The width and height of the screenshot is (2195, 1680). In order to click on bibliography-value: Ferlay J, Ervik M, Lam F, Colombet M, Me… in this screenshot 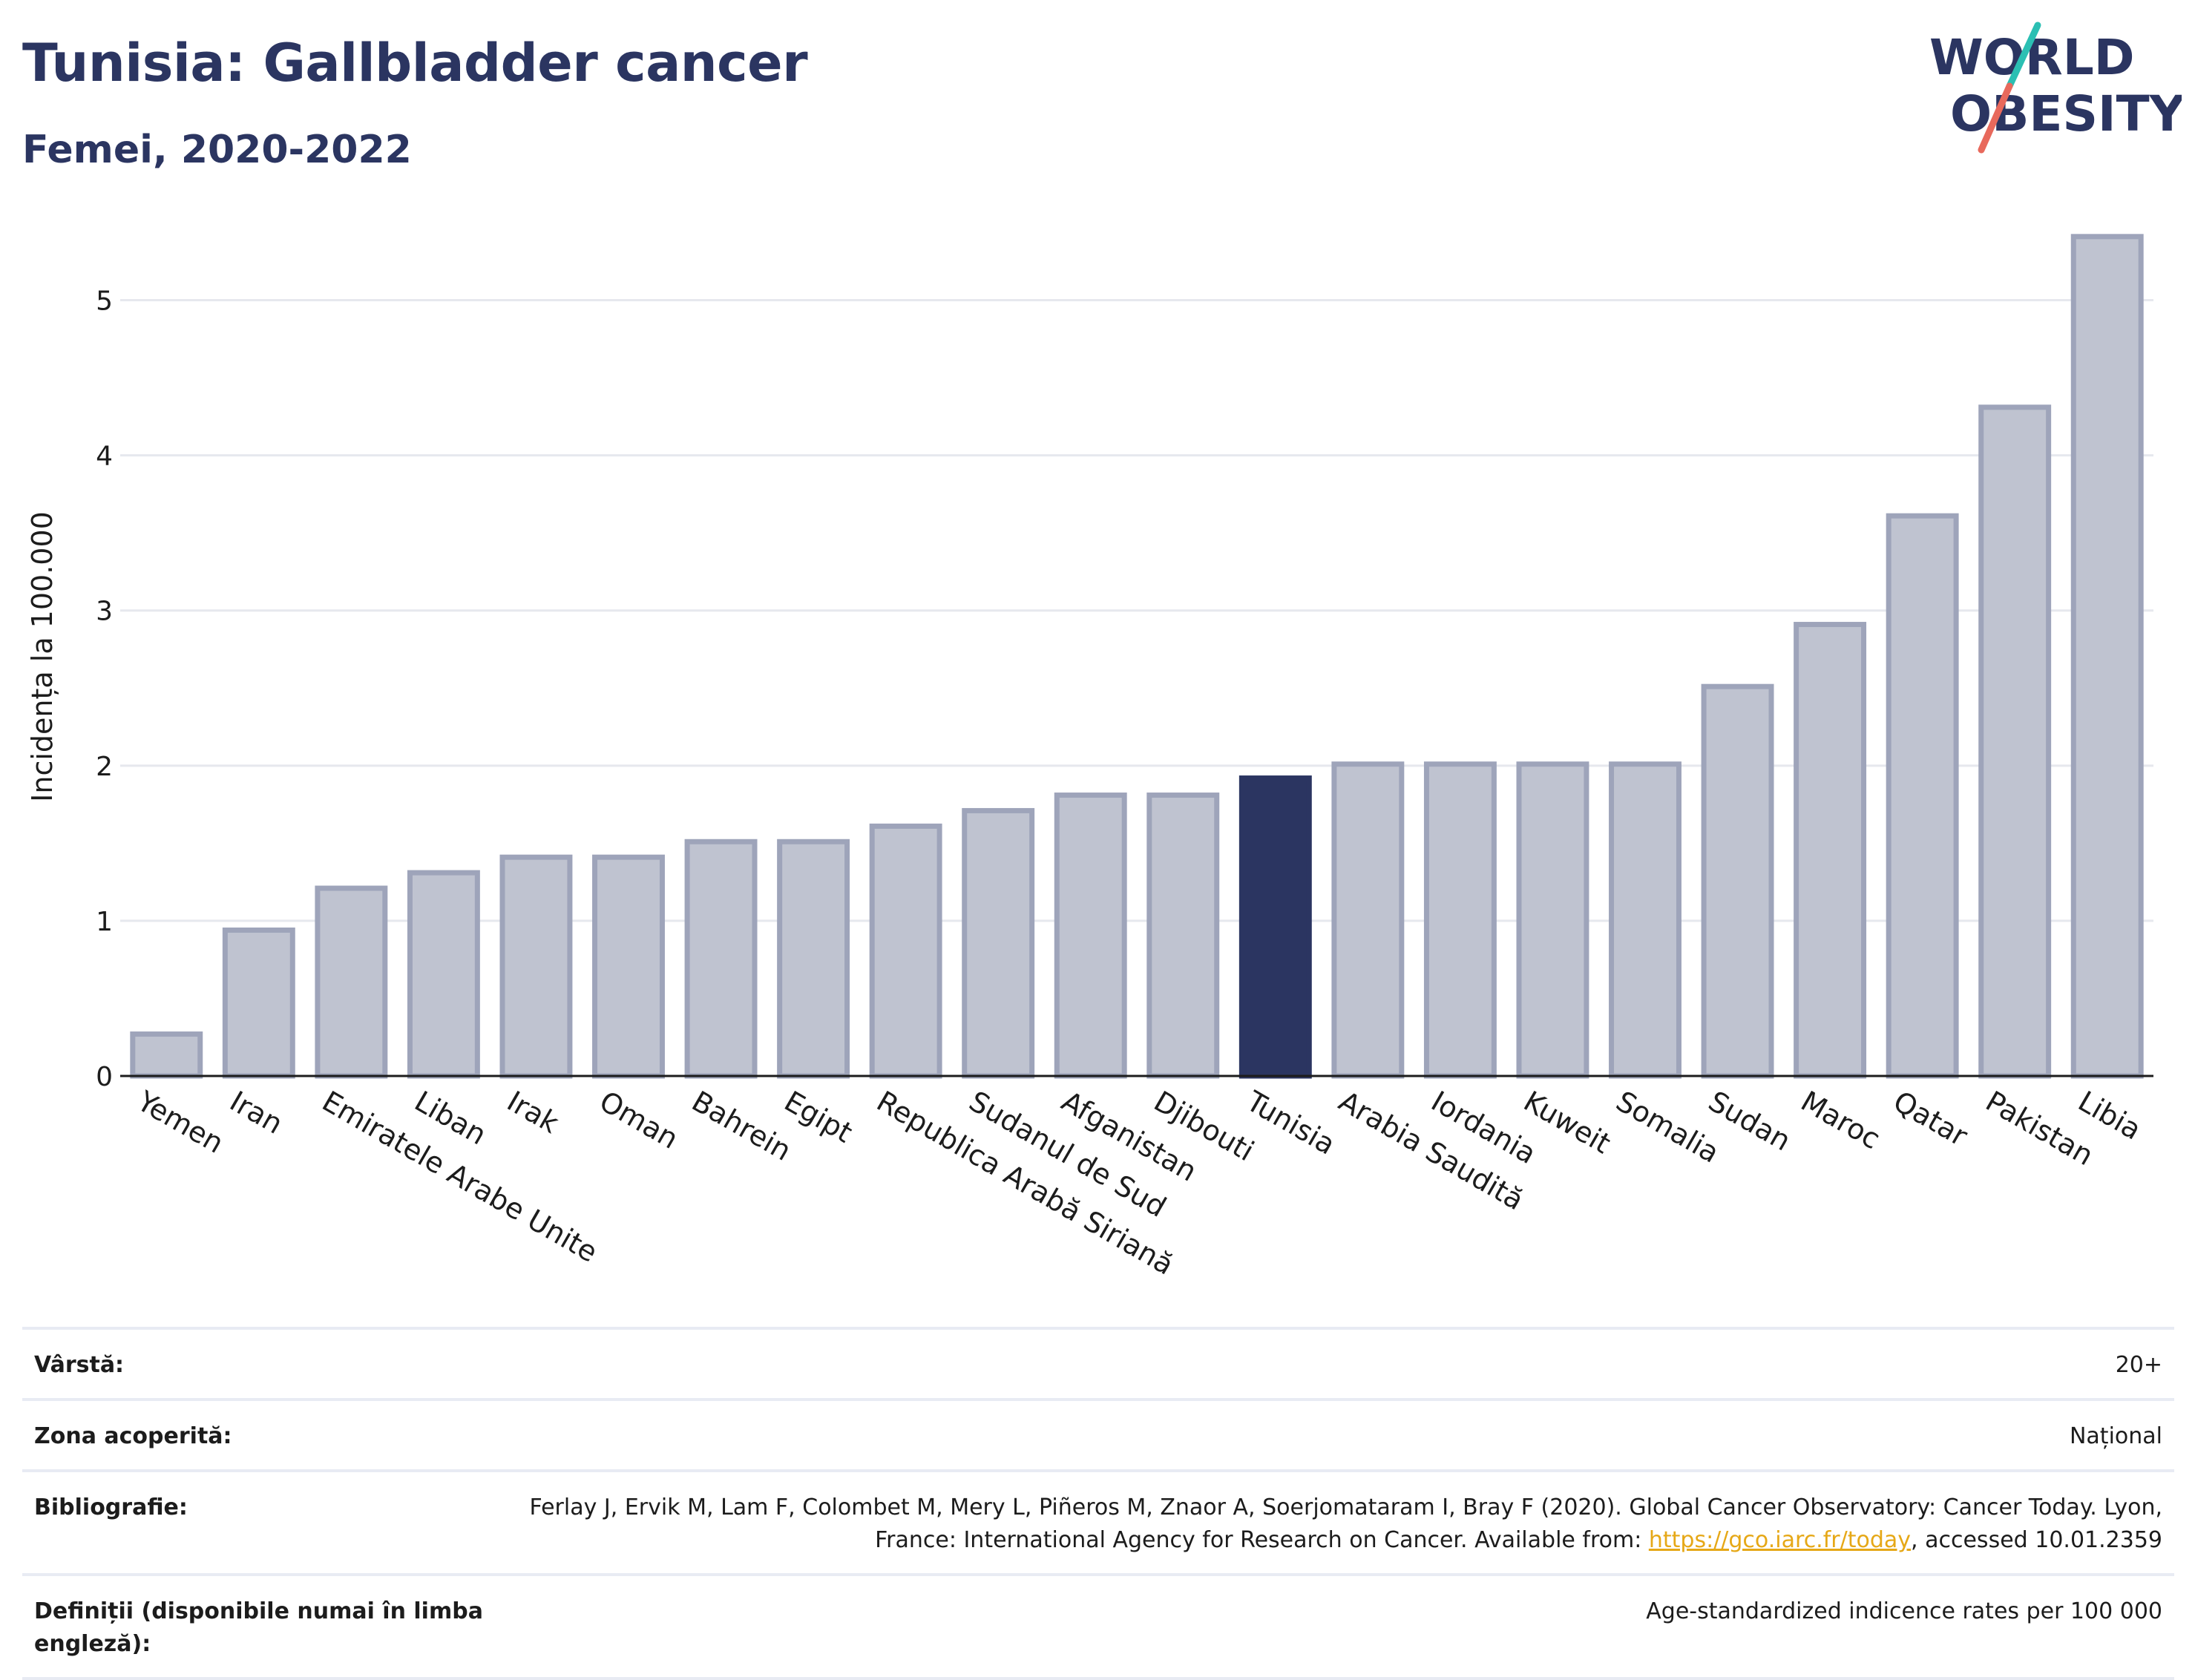, I will do `click(1336, 1525)`.